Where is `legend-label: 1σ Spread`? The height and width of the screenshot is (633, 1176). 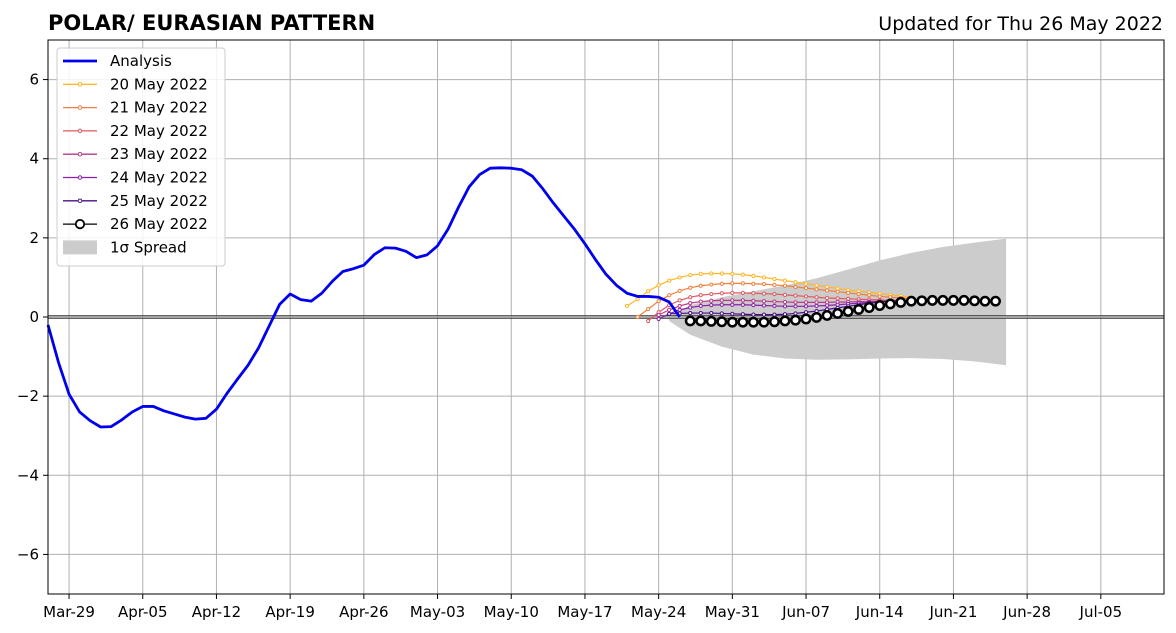 legend-label: 1σ Spread is located at coordinates (148, 247).